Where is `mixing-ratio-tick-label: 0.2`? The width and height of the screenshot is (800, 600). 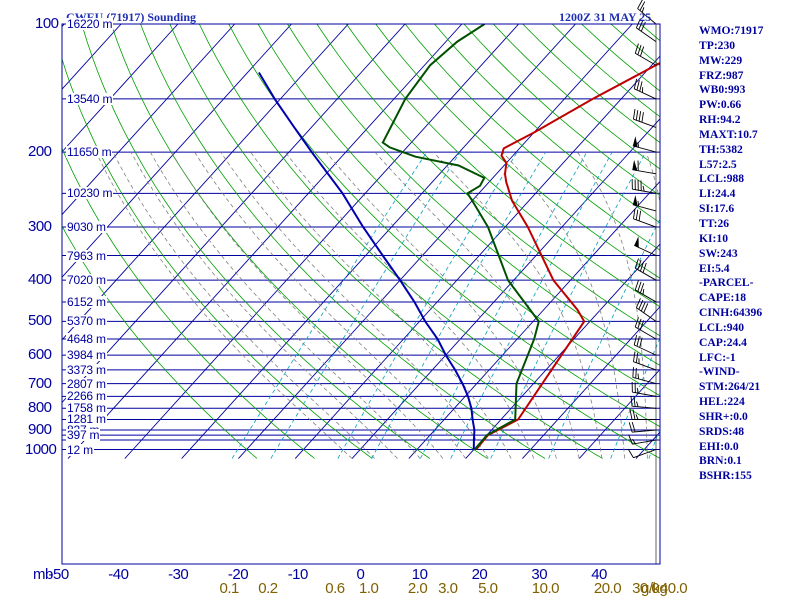 mixing-ratio-tick-label: 0.2 is located at coordinates (268, 588).